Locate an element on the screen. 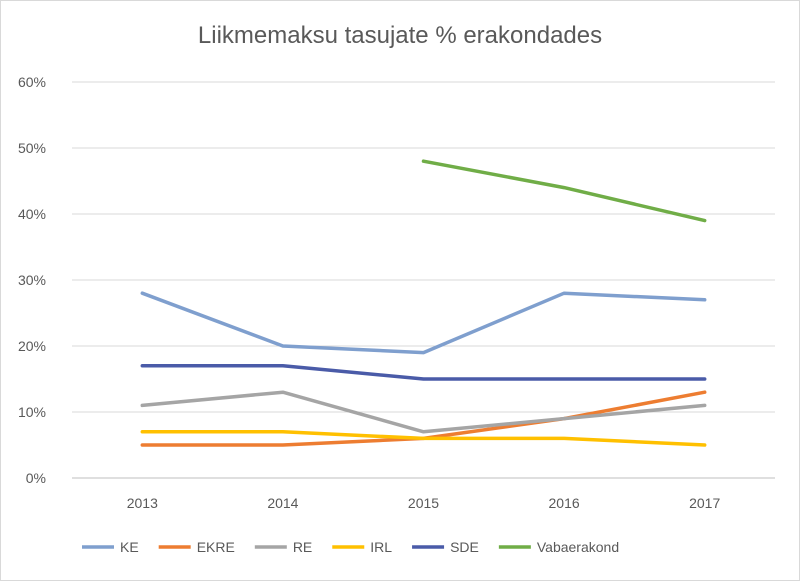 The image size is (800, 581). y-tick-label: 40% is located at coordinates (32, 214).